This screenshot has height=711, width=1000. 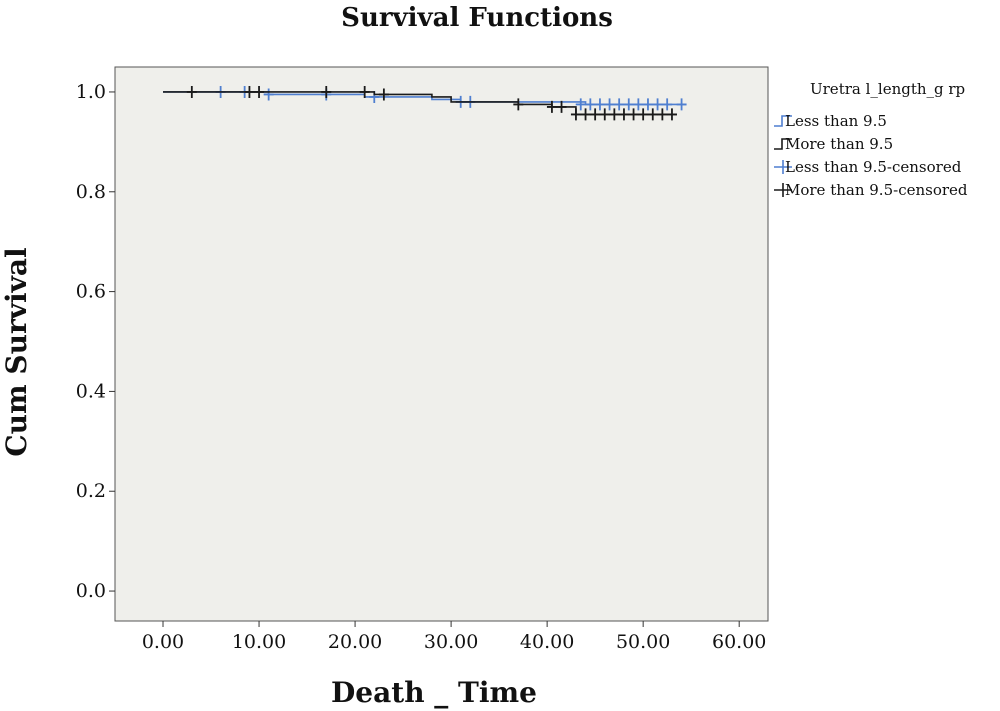 I want to click on x-axis-title: Death _ Time, so click(x=434, y=692).